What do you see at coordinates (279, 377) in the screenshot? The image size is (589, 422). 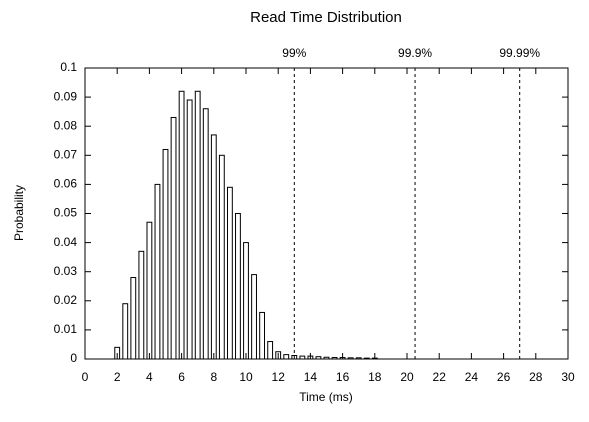 I see `x-tick-label: 12` at bounding box center [279, 377].